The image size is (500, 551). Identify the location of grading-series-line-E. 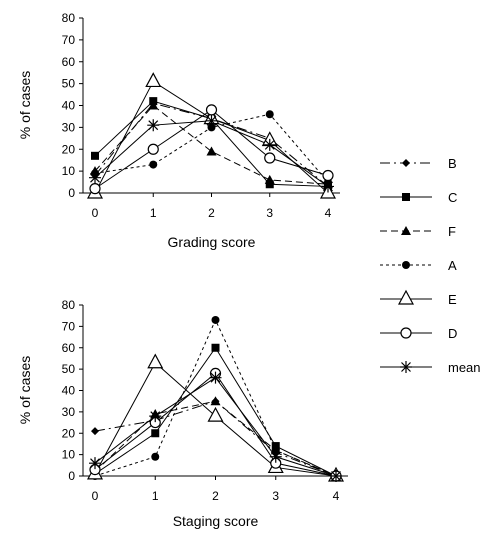
(211, 137).